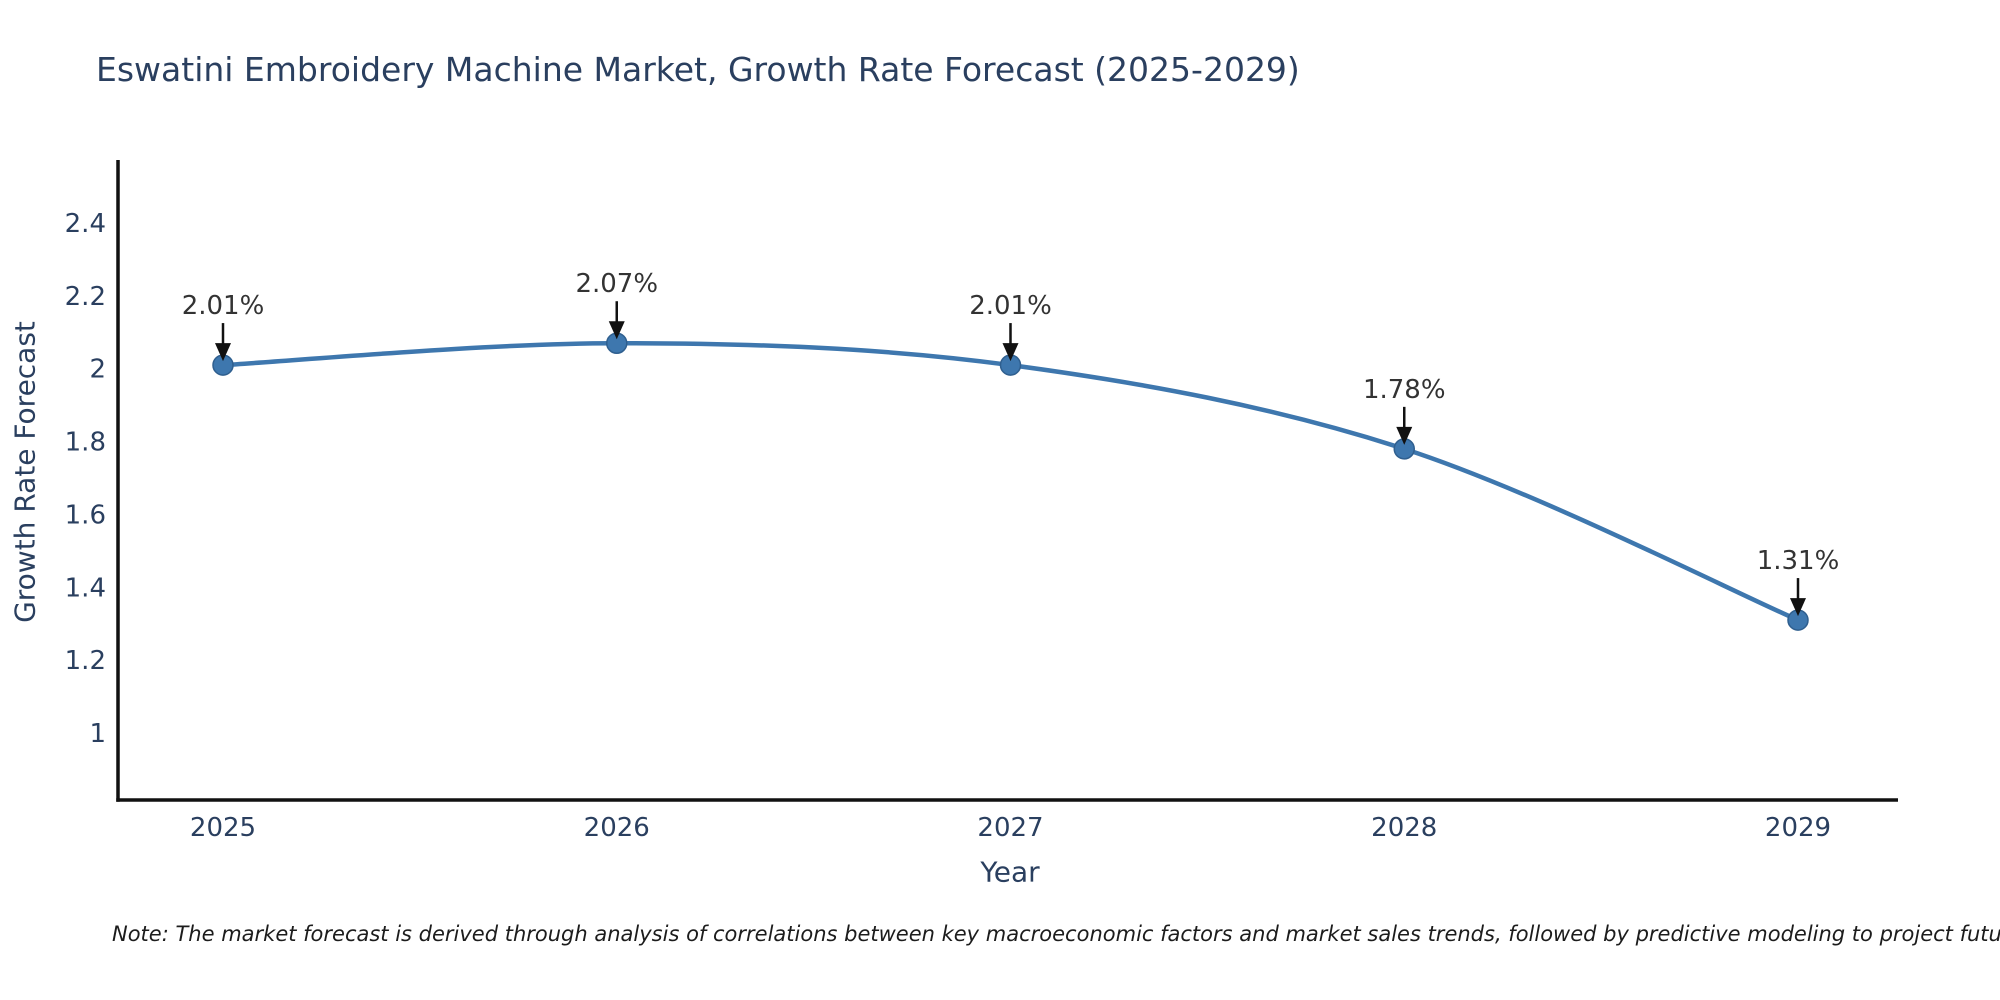 The width and height of the screenshot is (2000, 1000). What do you see at coordinates (1404, 390) in the screenshot?
I see `point-value-label: 1.78%` at bounding box center [1404, 390].